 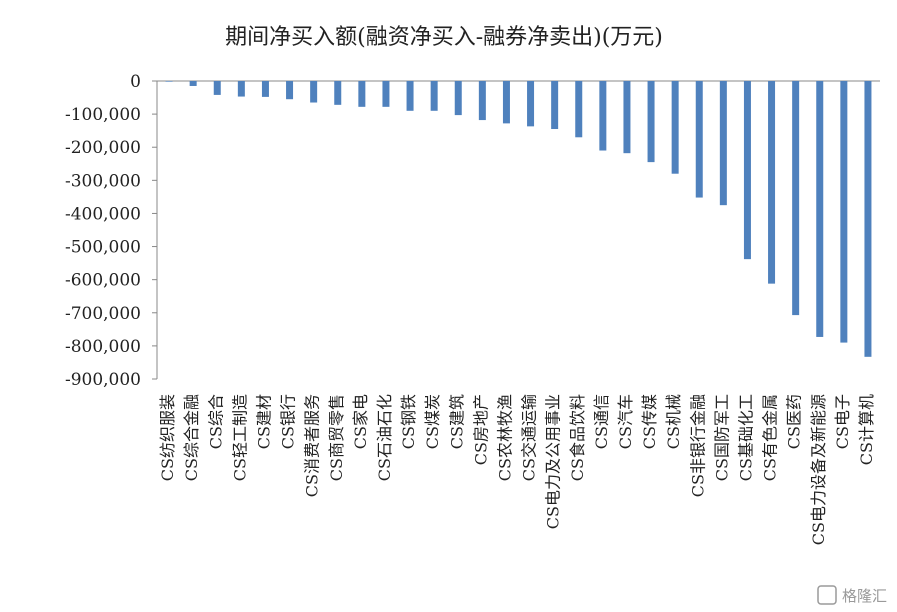 I want to click on y-tick-label: -900,000, so click(x=103, y=380).